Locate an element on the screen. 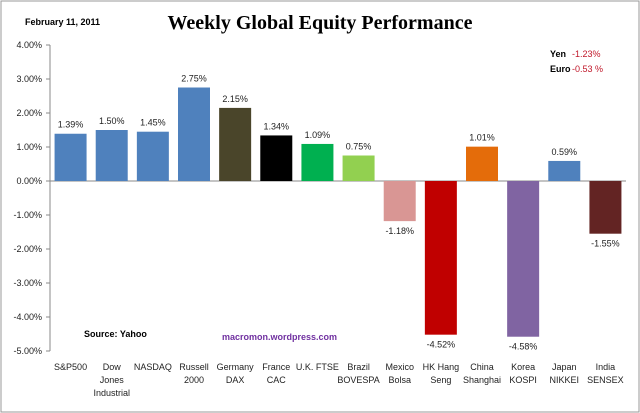  x-tick-label: Shanghai is located at coordinates (482, 380).